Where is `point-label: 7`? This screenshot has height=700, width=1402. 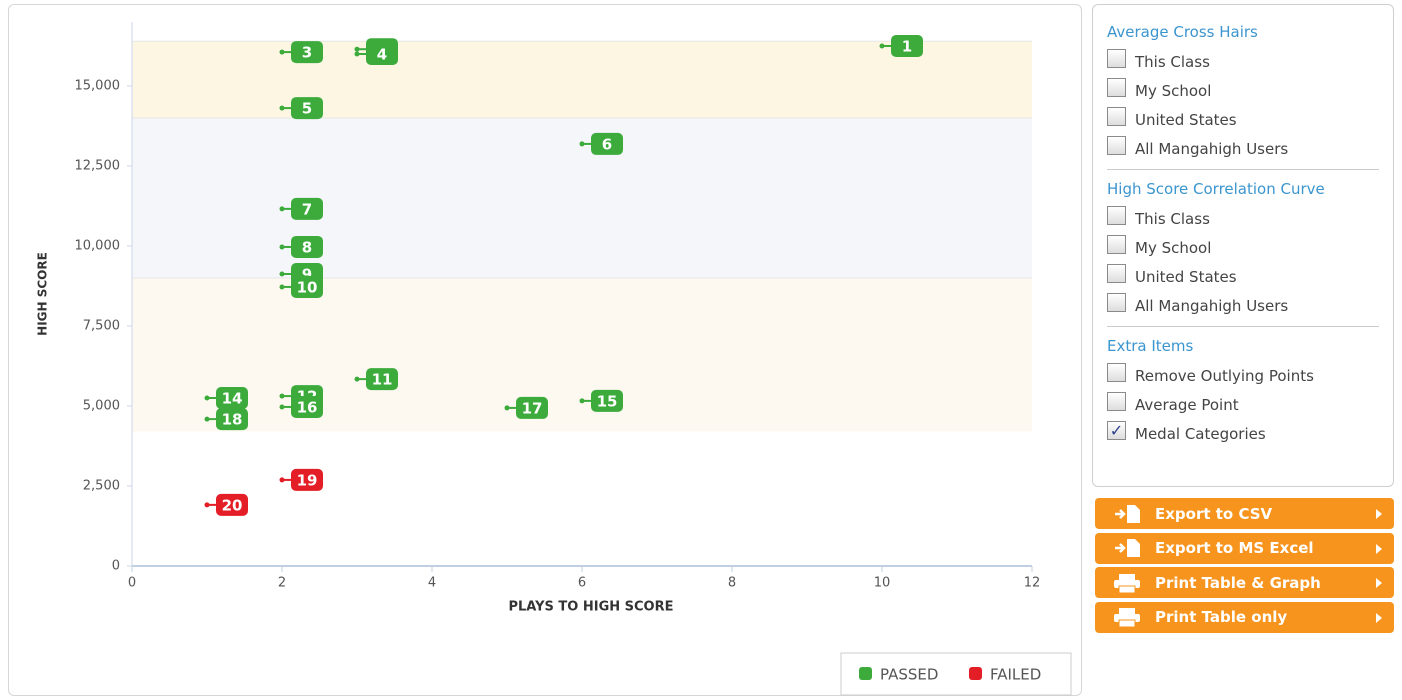
point-label: 7 is located at coordinates (307, 209).